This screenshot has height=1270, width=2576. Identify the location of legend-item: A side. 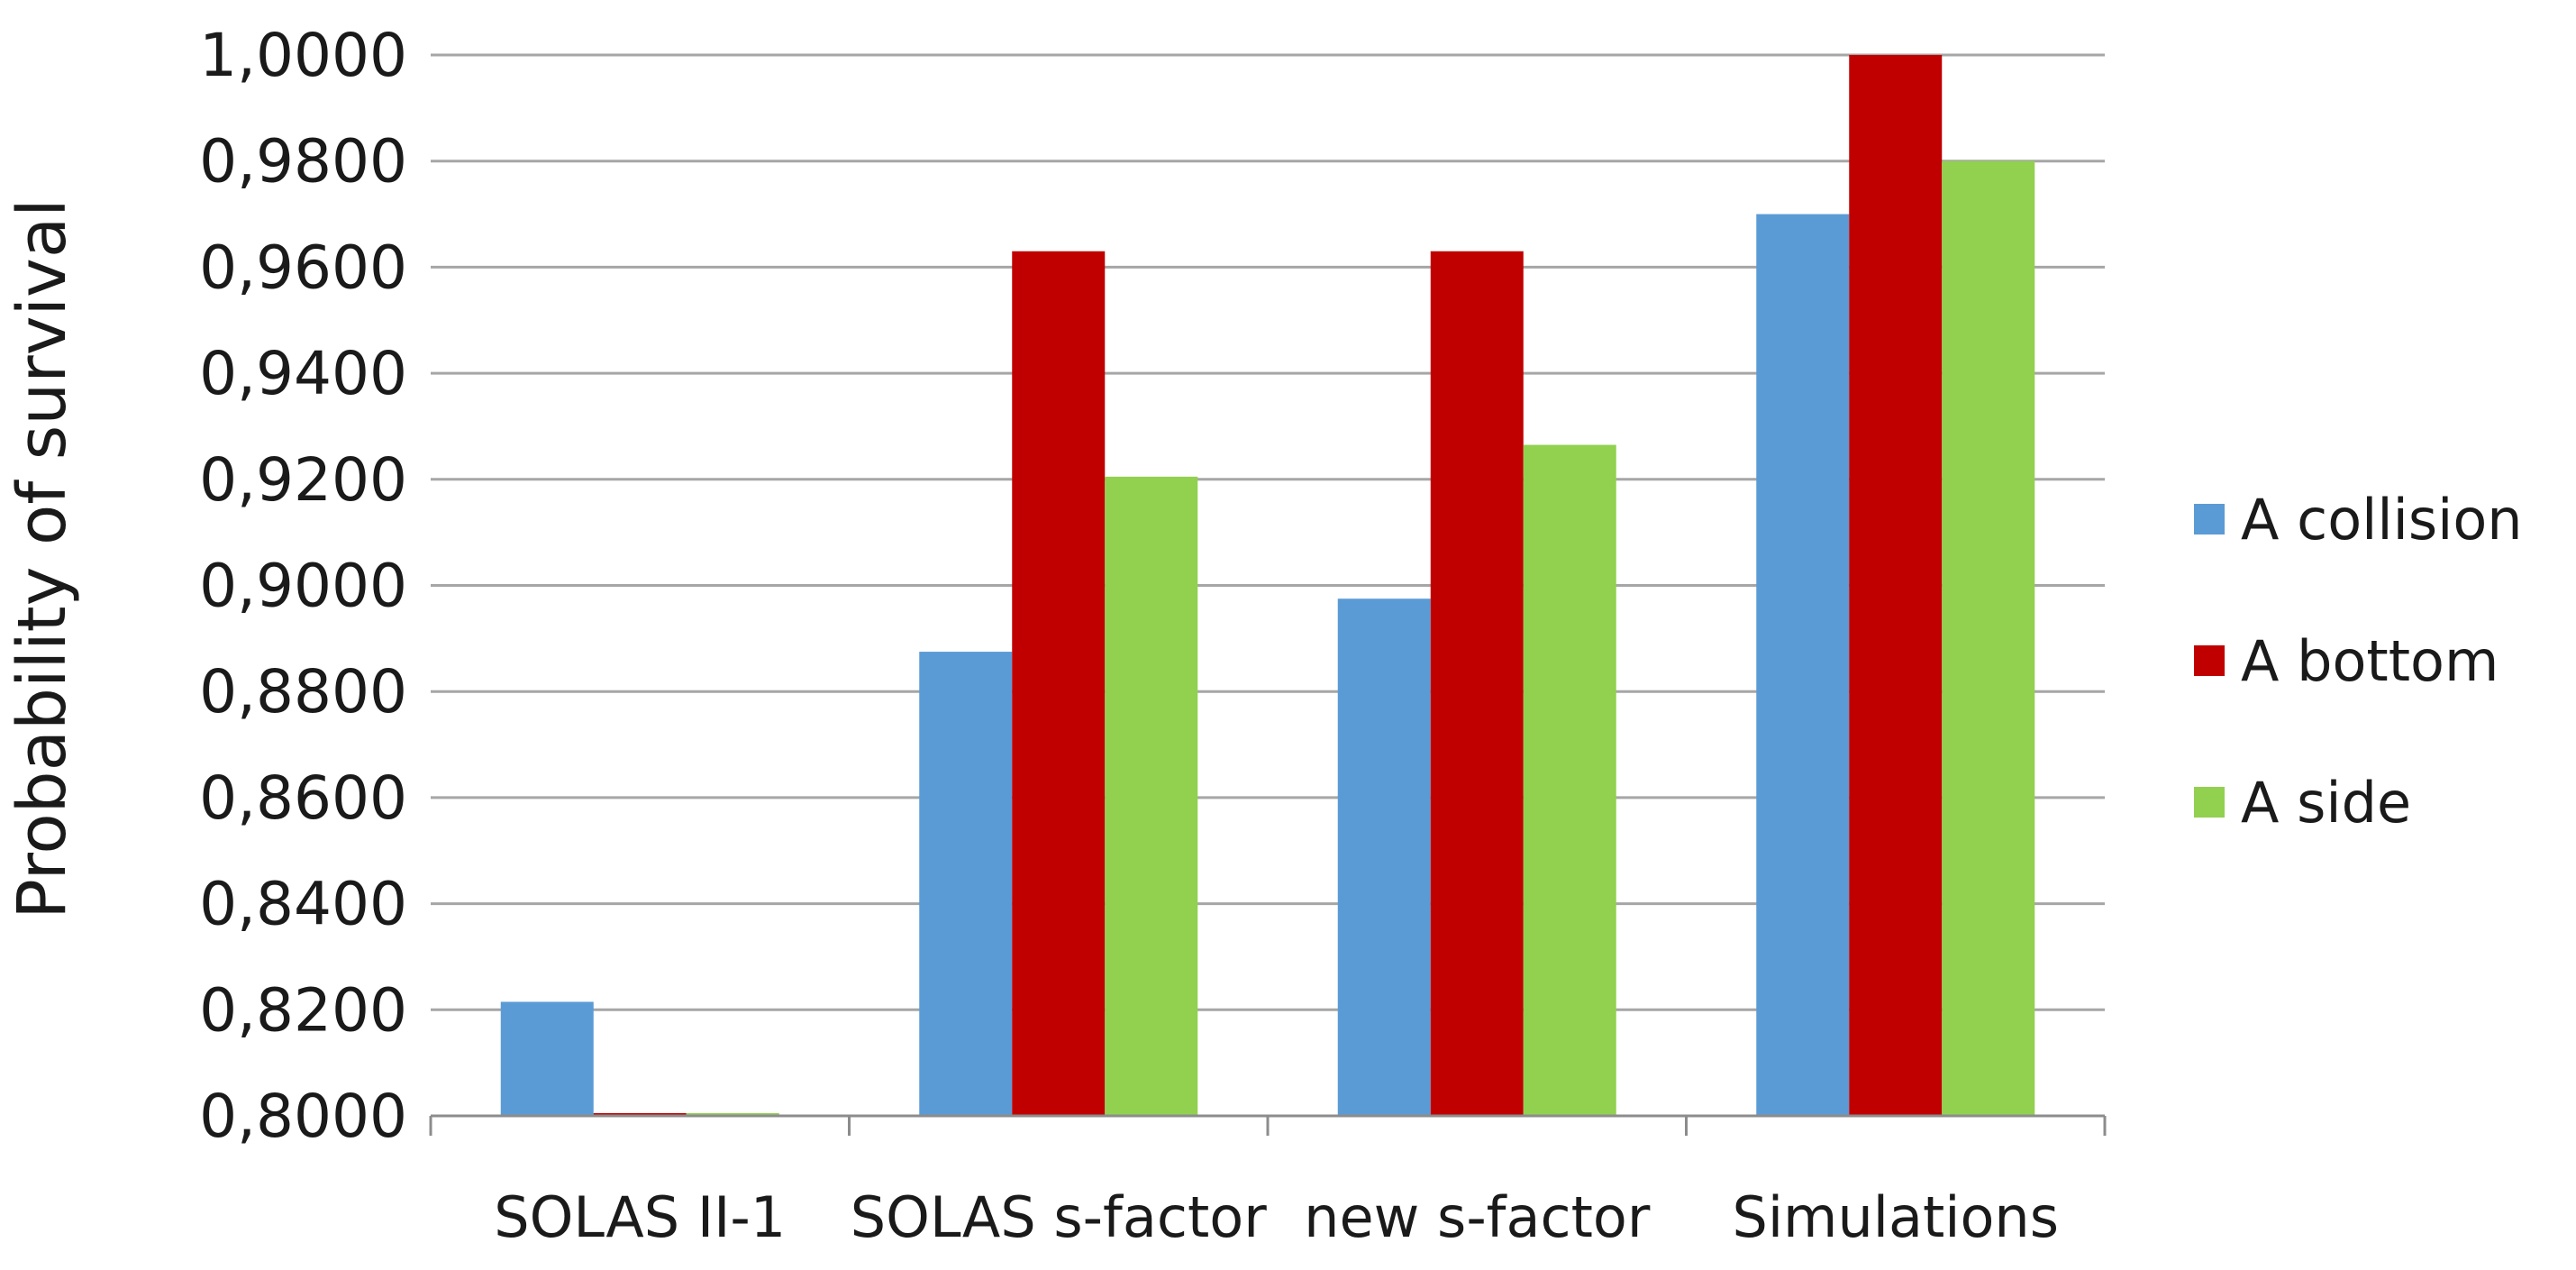
(2302, 803).